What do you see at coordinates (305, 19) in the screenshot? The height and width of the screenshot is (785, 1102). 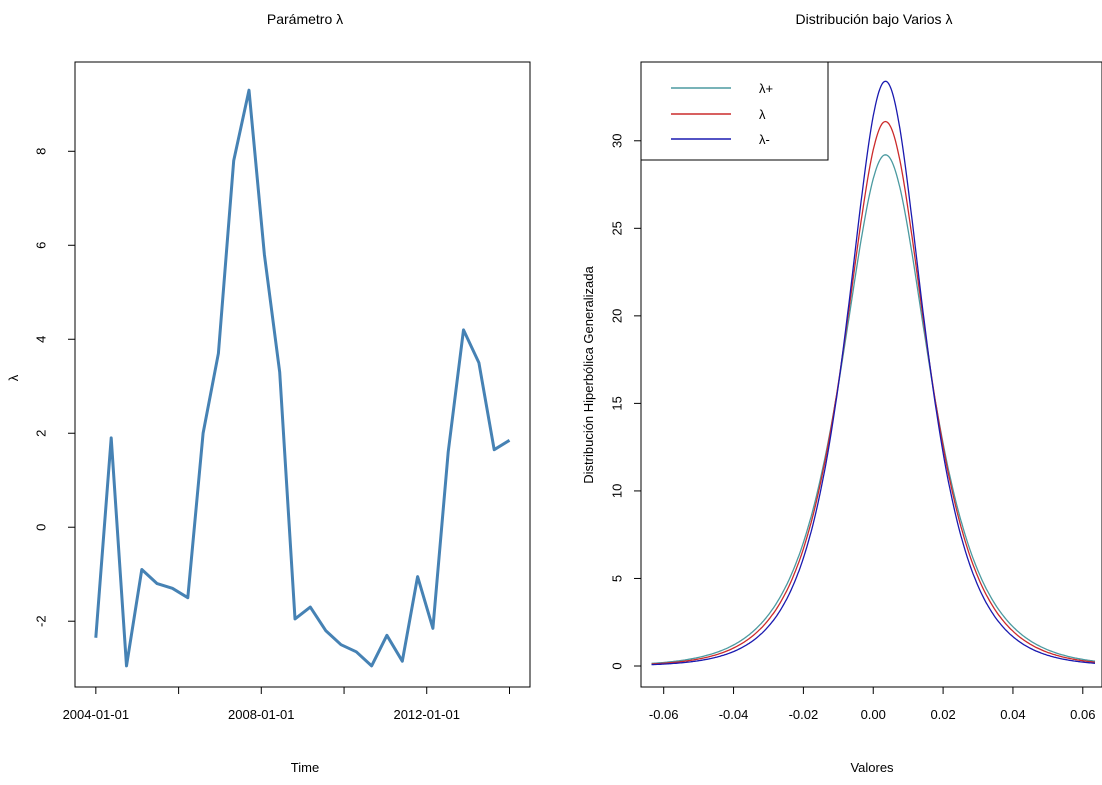 I see `chart-title: Parámetro λ` at bounding box center [305, 19].